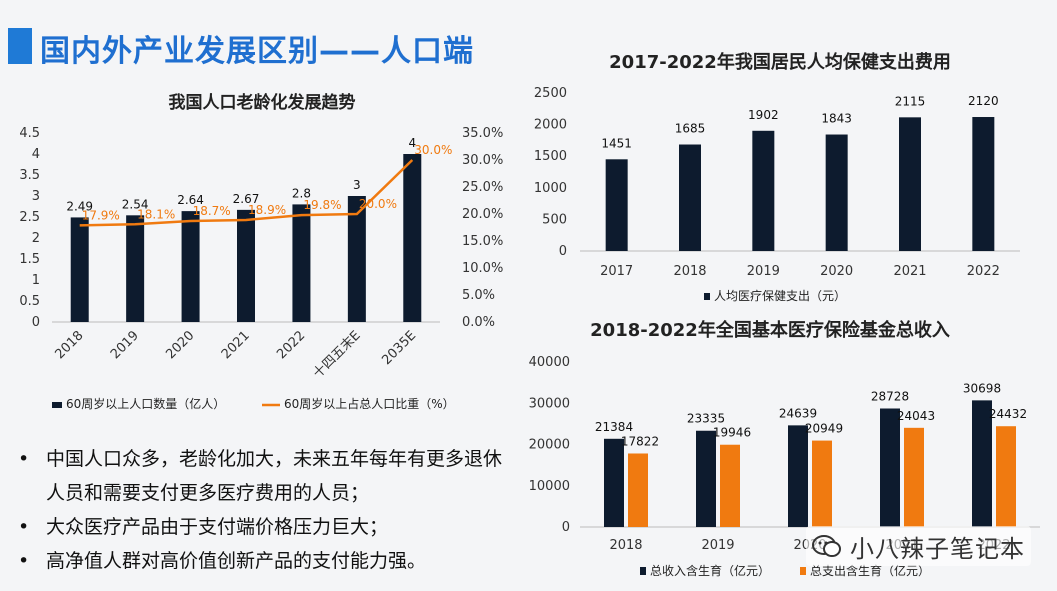 This screenshot has height=591, width=1057. What do you see at coordinates (690, 129) in the screenshot?
I see `bar-data-label: 1685` at bounding box center [690, 129].